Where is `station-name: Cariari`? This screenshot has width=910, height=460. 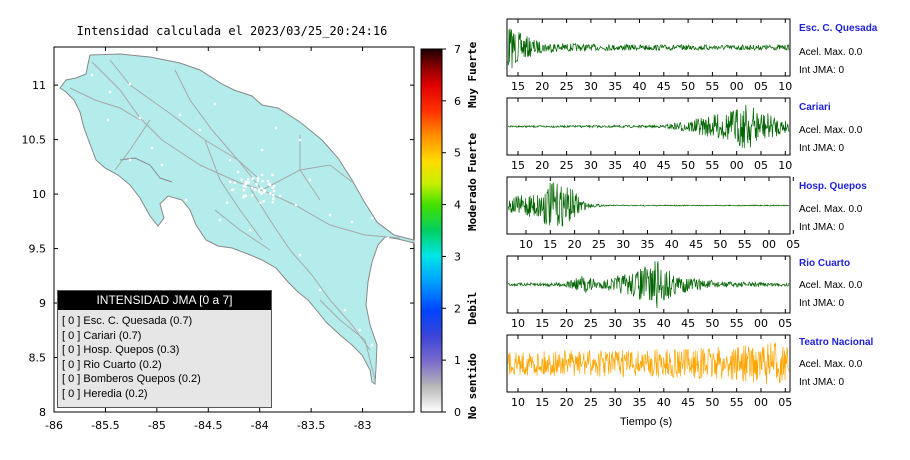
station-name: Cariari is located at coordinates (815, 107).